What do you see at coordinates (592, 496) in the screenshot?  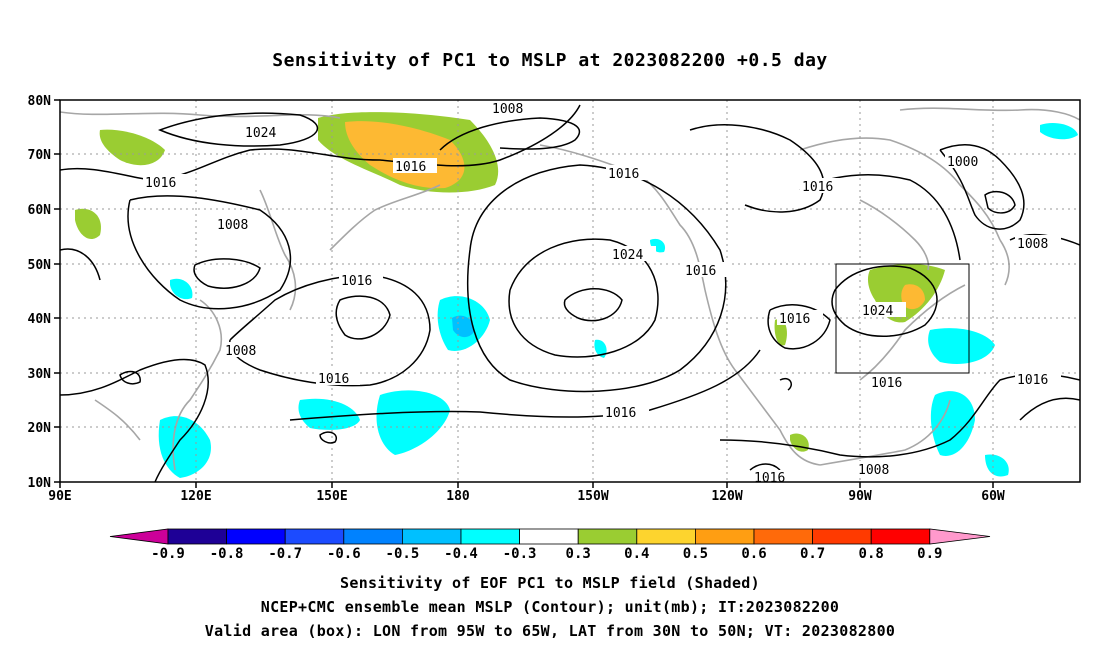 I see `lon-label: 150W` at bounding box center [592, 496].